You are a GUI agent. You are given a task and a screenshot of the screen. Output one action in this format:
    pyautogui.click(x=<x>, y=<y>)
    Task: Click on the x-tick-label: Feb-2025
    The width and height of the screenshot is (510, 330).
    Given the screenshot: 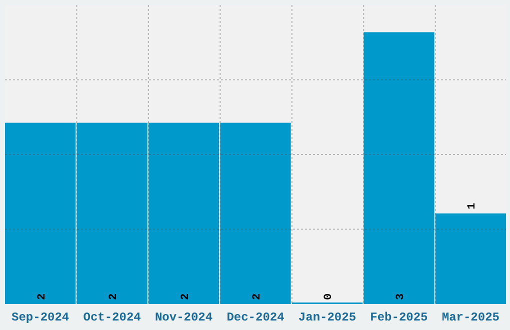 What is the action you would take?
    pyautogui.click(x=399, y=317)
    